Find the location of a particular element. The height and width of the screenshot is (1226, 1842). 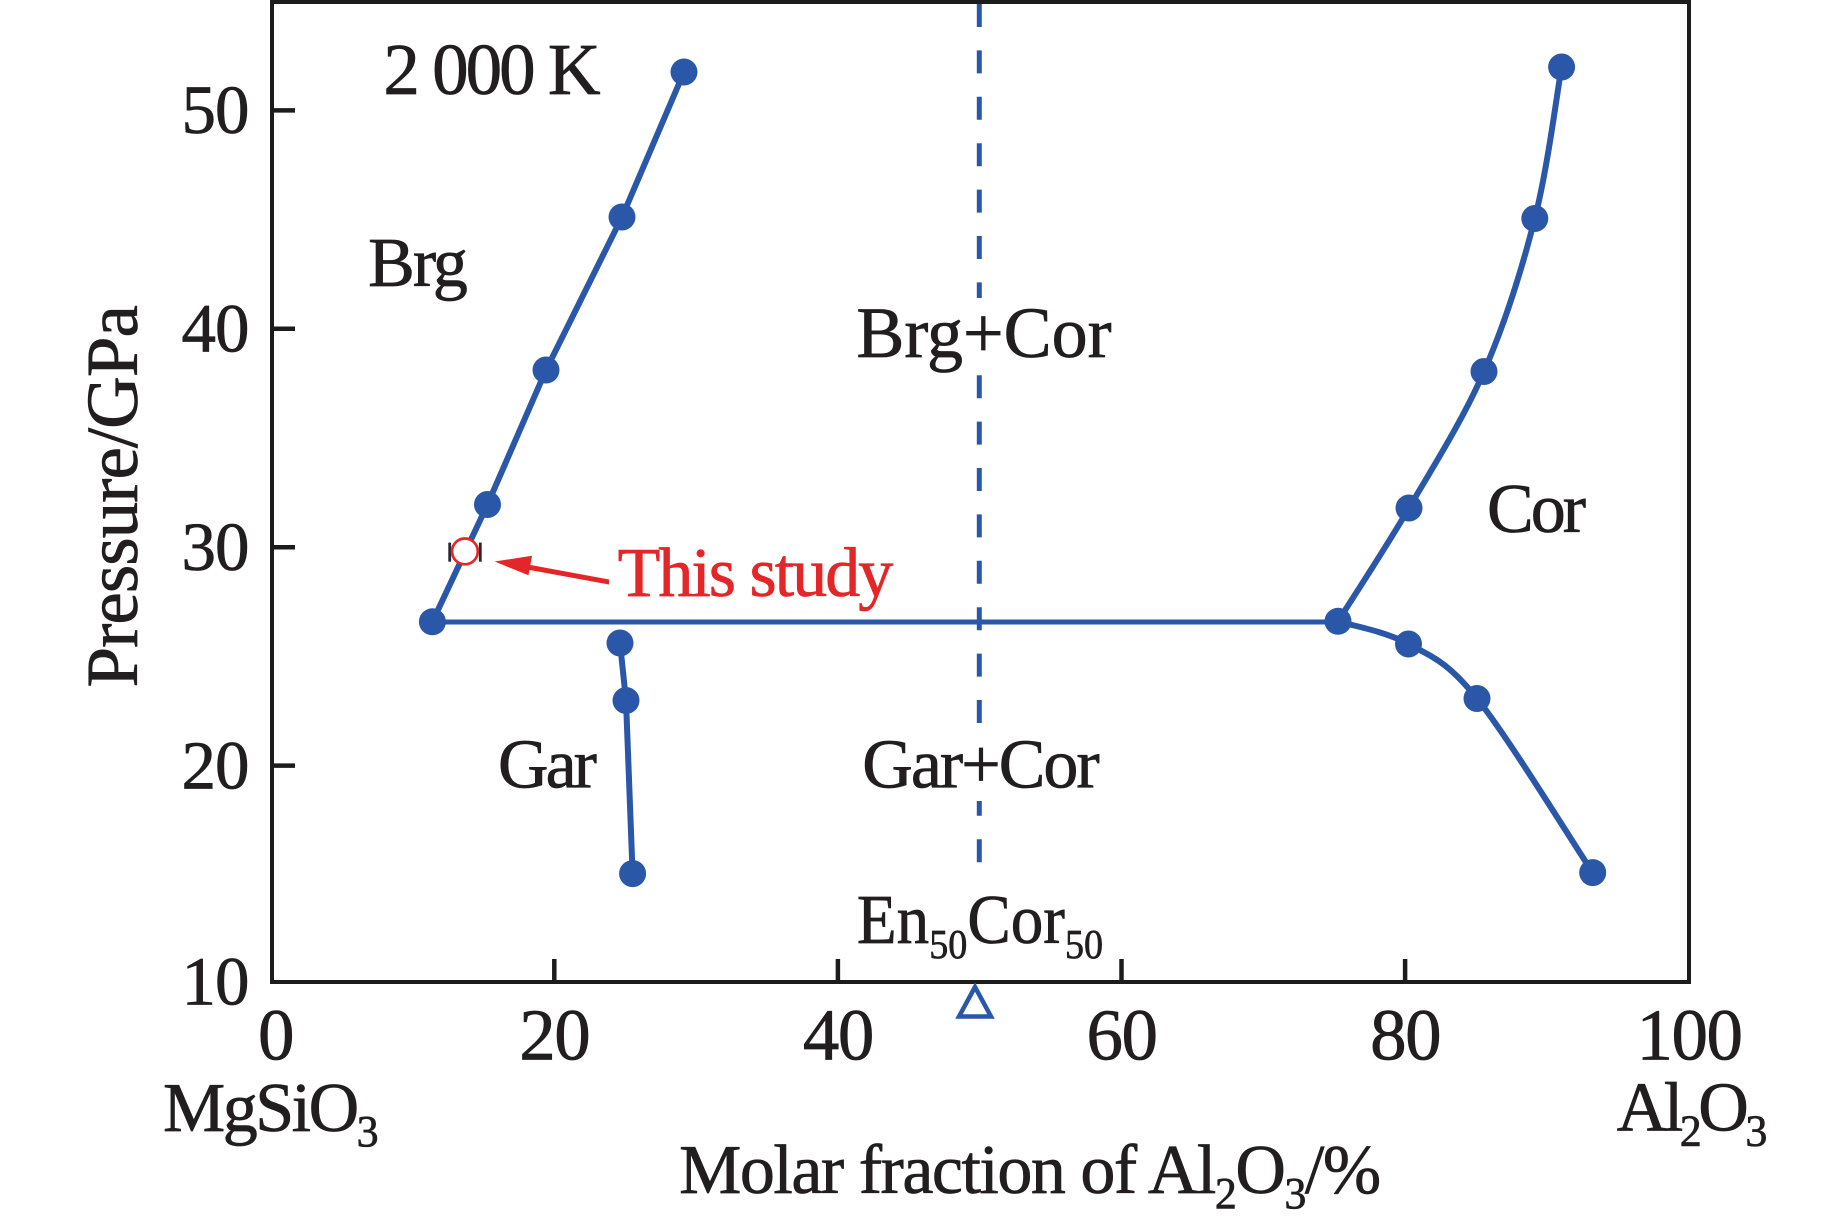

svg-text: 30 is located at coordinates (215, 547).